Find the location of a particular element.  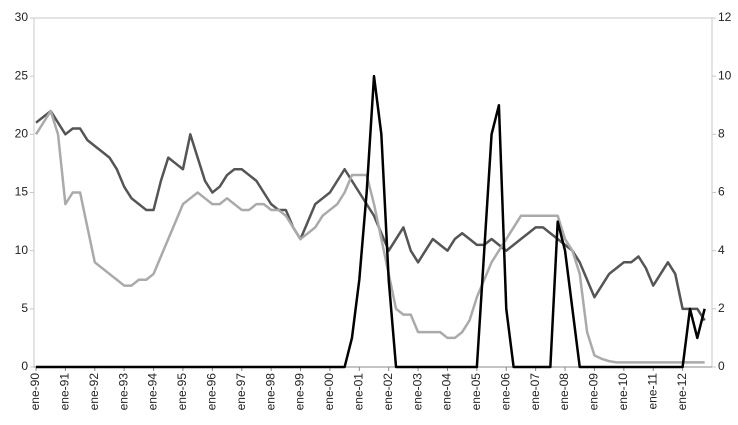

y-tick-label: 5 is located at coordinates (24, 308).